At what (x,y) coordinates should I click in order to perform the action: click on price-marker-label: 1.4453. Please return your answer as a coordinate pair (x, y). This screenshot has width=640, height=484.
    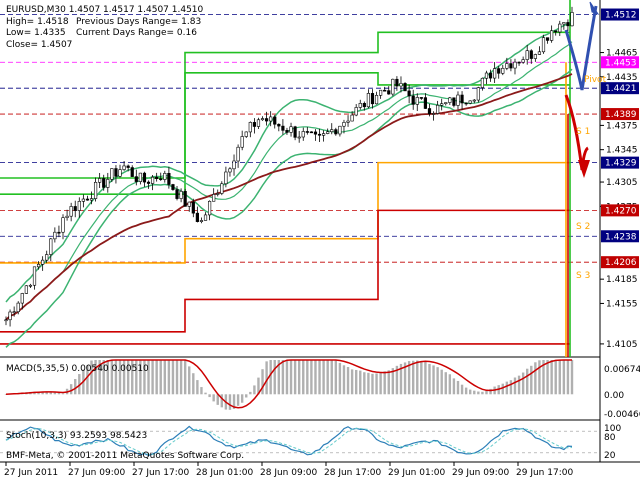
    Looking at the image, I should click on (621, 63).